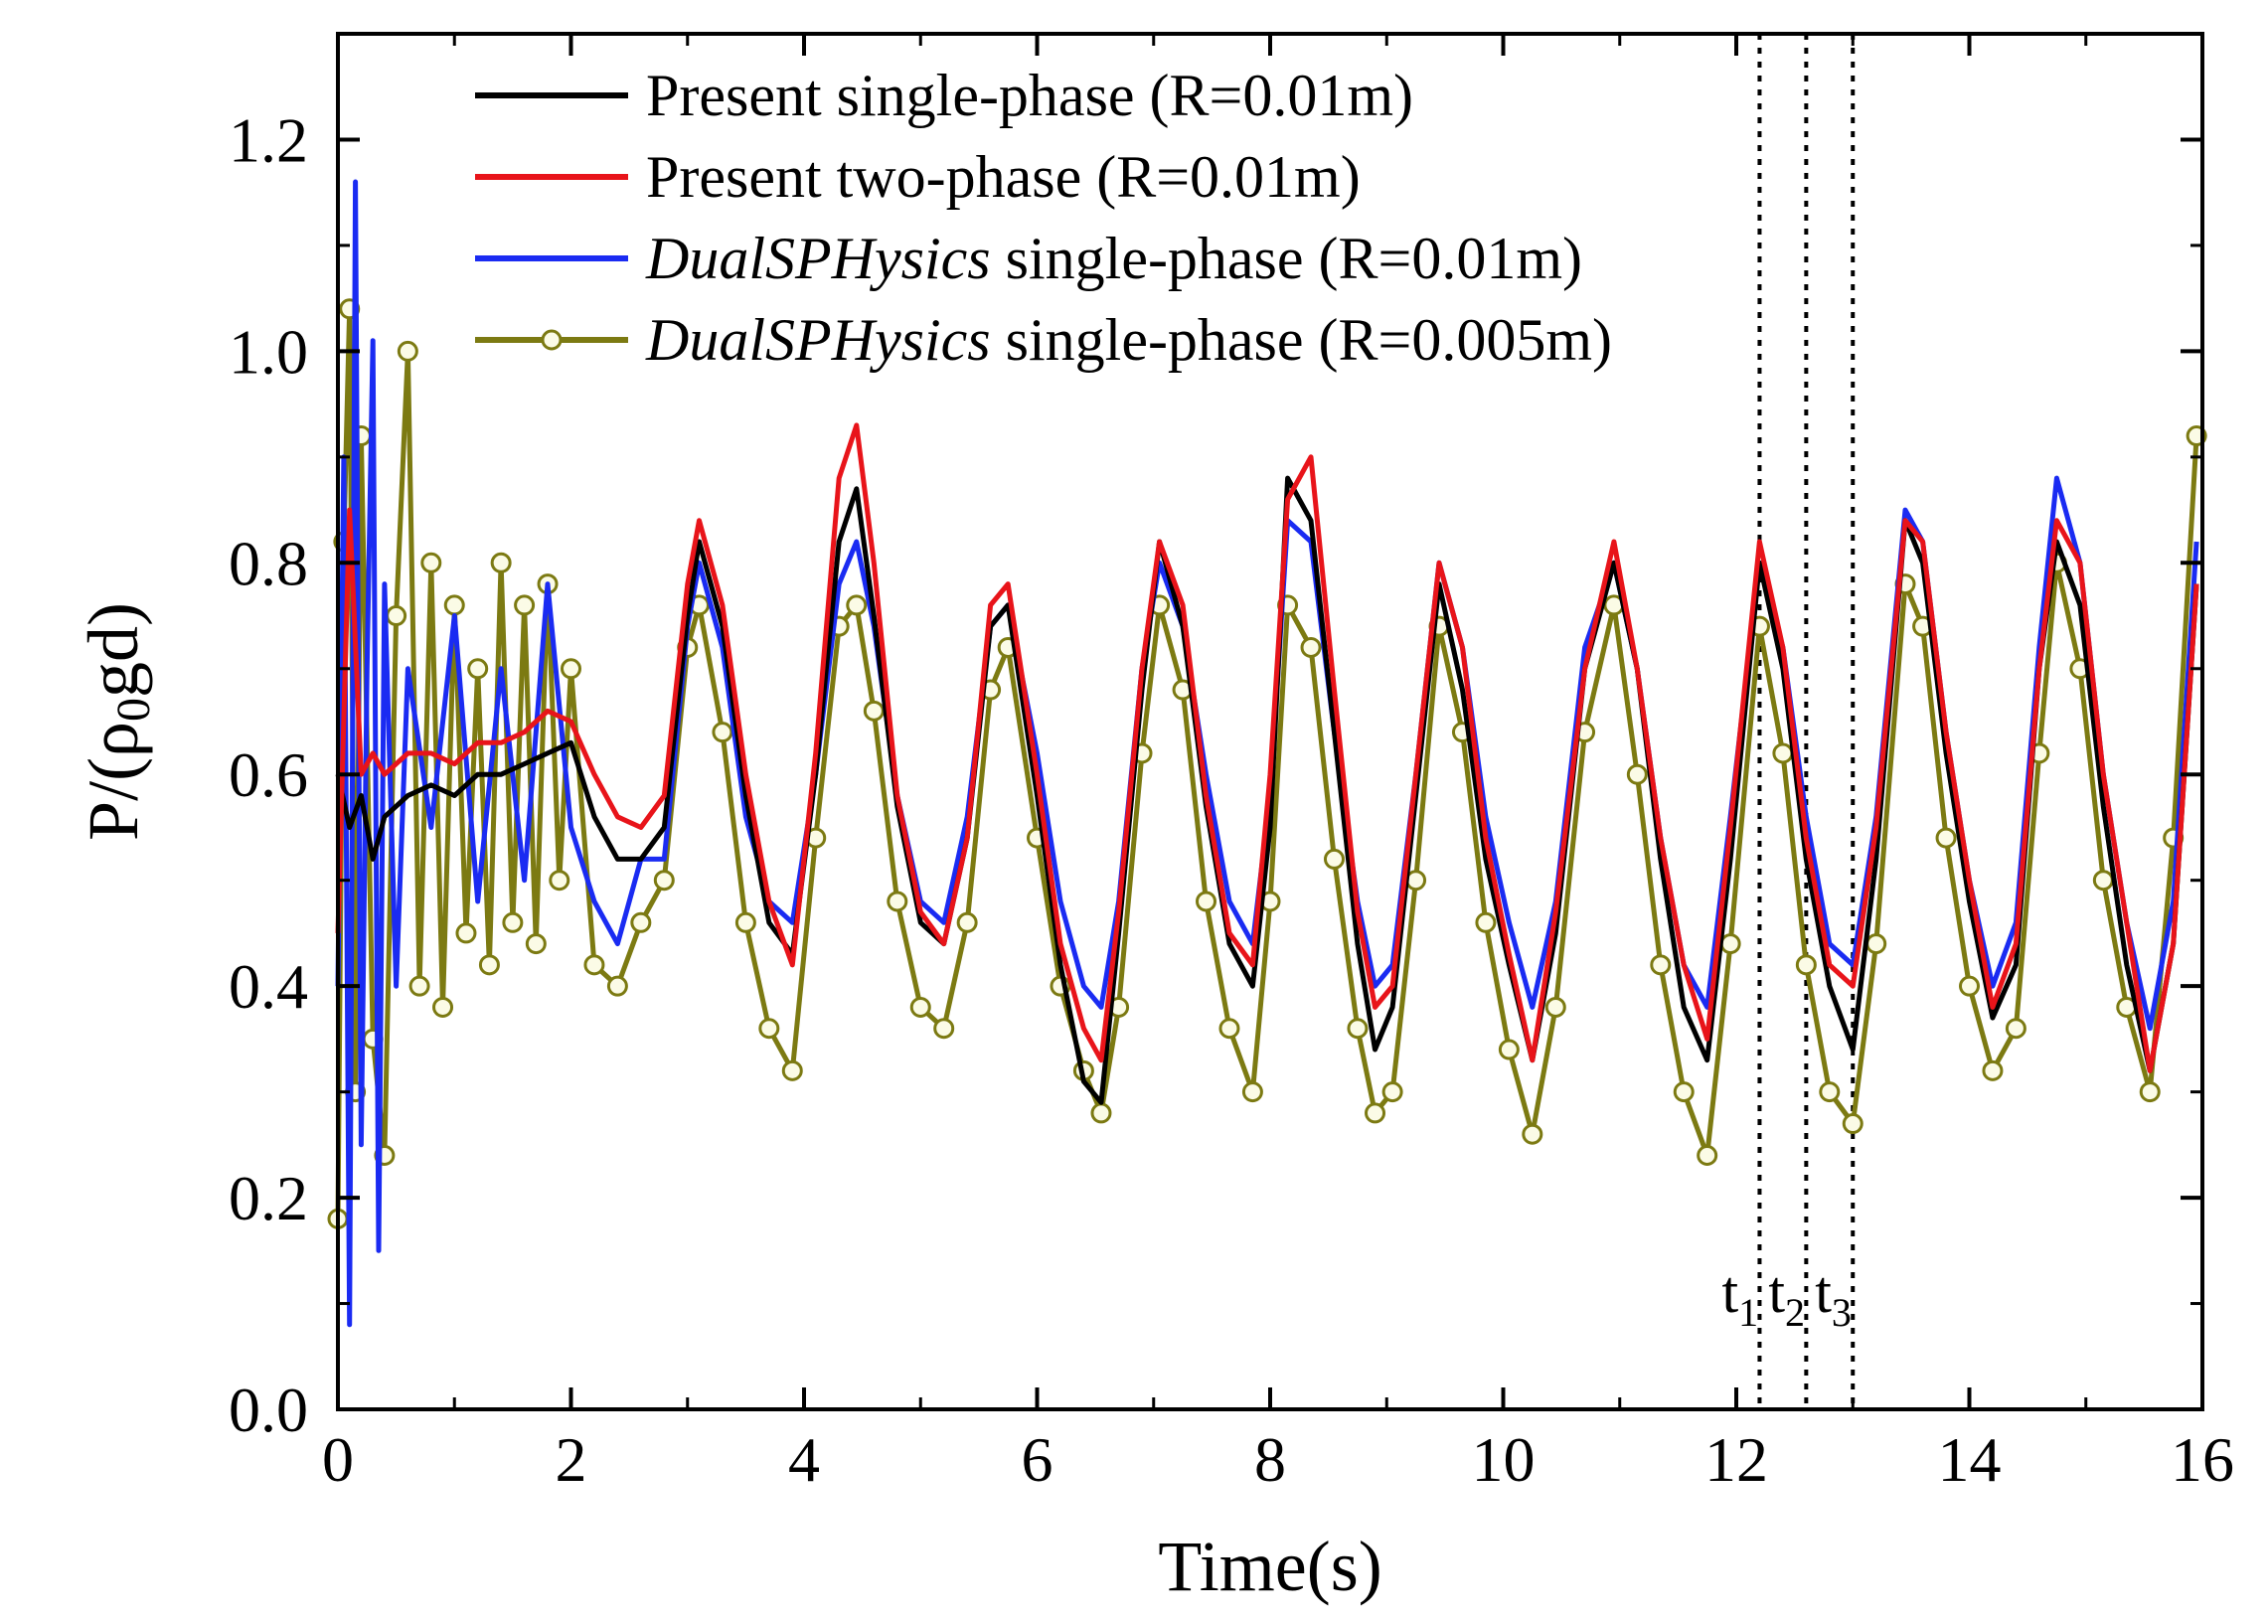  I want to click on x-tick-label: 4, so click(804, 1459).